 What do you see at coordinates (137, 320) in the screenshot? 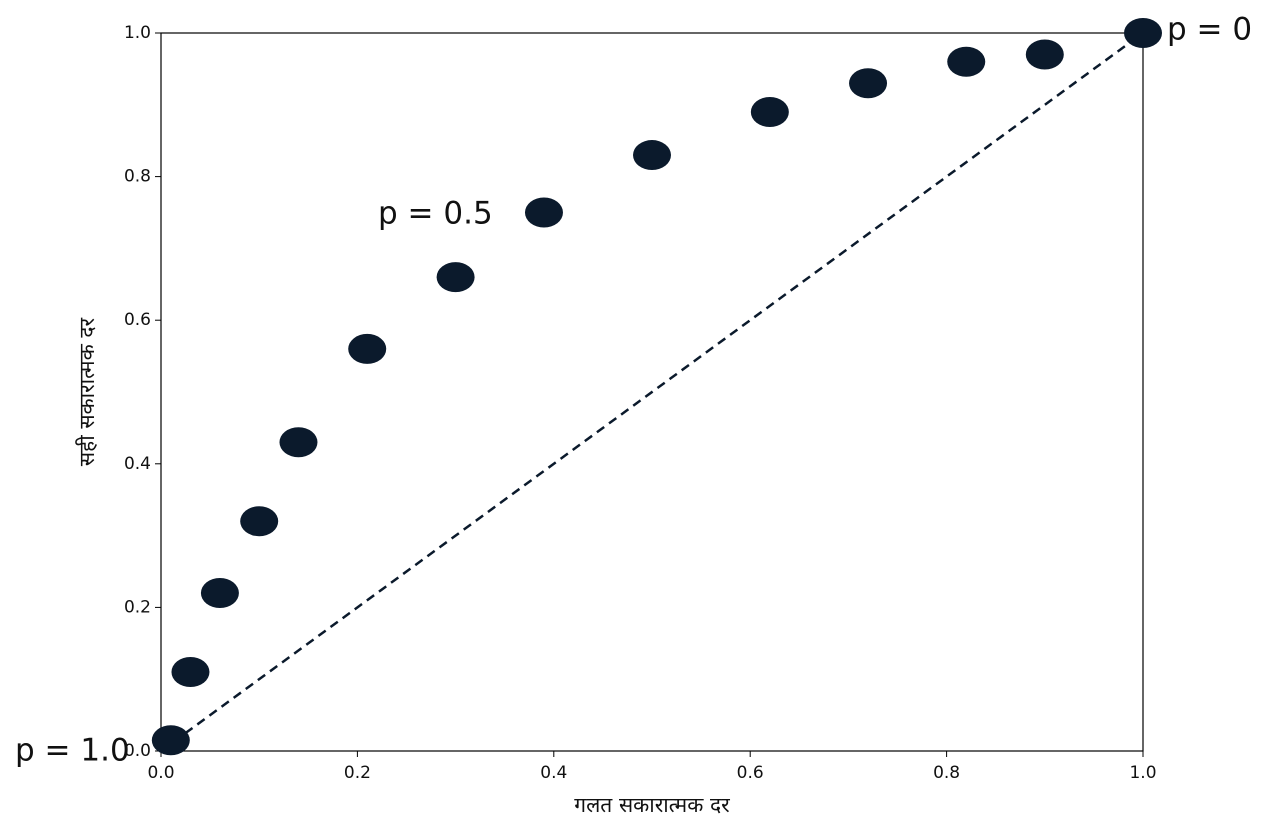
I see `y-tick-label: 0.6` at bounding box center [137, 320].